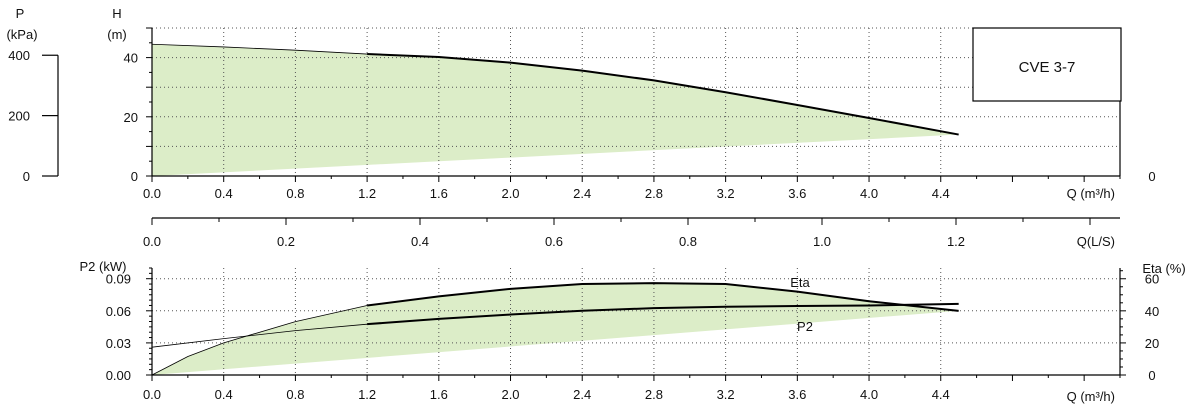 The height and width of the screenshot is (420, 1197). Describe the element at coordinates (295, 193) in the screenshot. I see `head-x-tick-label: 0.8` at that location.